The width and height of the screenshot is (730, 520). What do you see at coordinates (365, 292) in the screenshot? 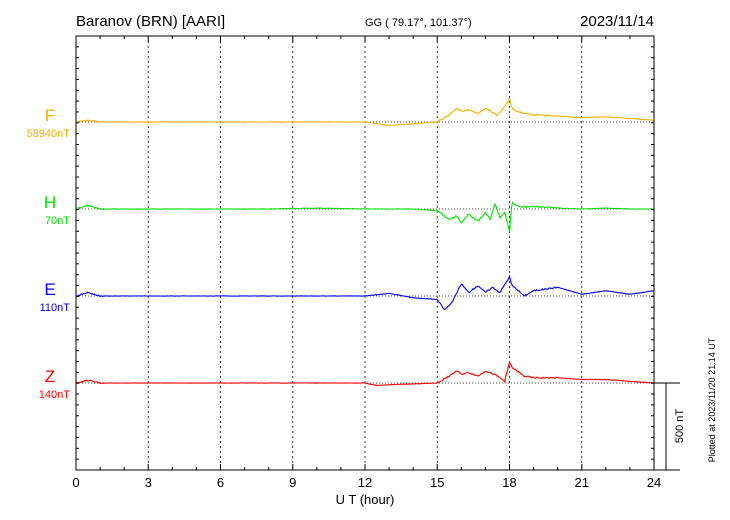
I see `series-line-e` at bounding box center [365, 292].